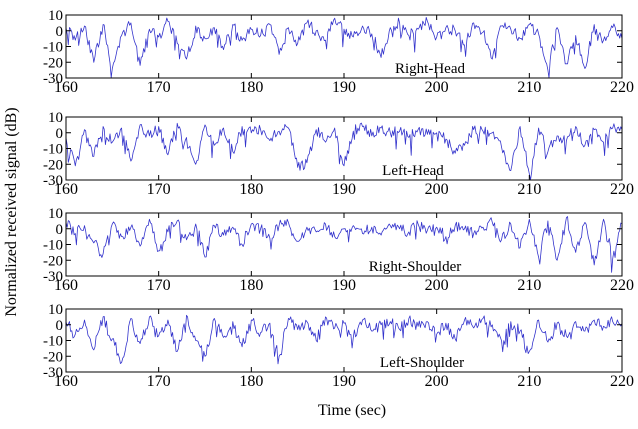  What do you see at coordinates (11, 211) in the screenshot?
I see `y-axis-title: Normalized received signal (dB)` at bounding box center [11, 211].